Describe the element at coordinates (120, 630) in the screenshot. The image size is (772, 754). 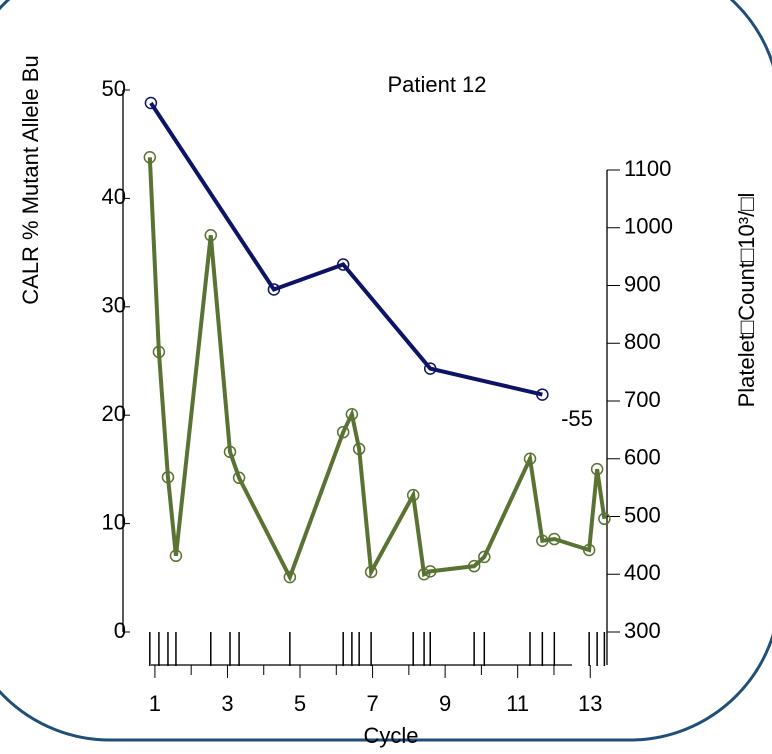
I see `y-tick-label: 0` at that location.